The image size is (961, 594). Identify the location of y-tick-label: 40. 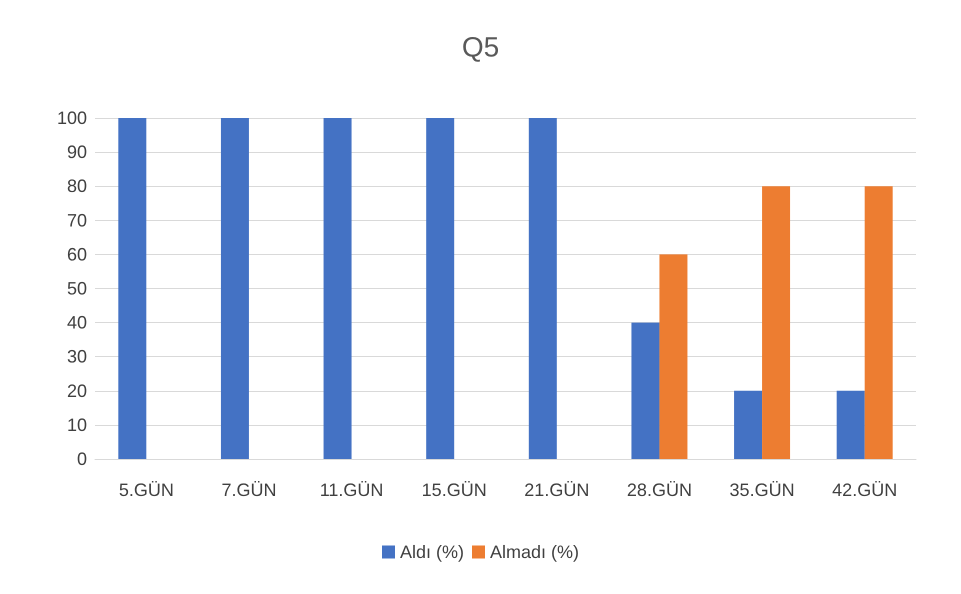
(76, 322).